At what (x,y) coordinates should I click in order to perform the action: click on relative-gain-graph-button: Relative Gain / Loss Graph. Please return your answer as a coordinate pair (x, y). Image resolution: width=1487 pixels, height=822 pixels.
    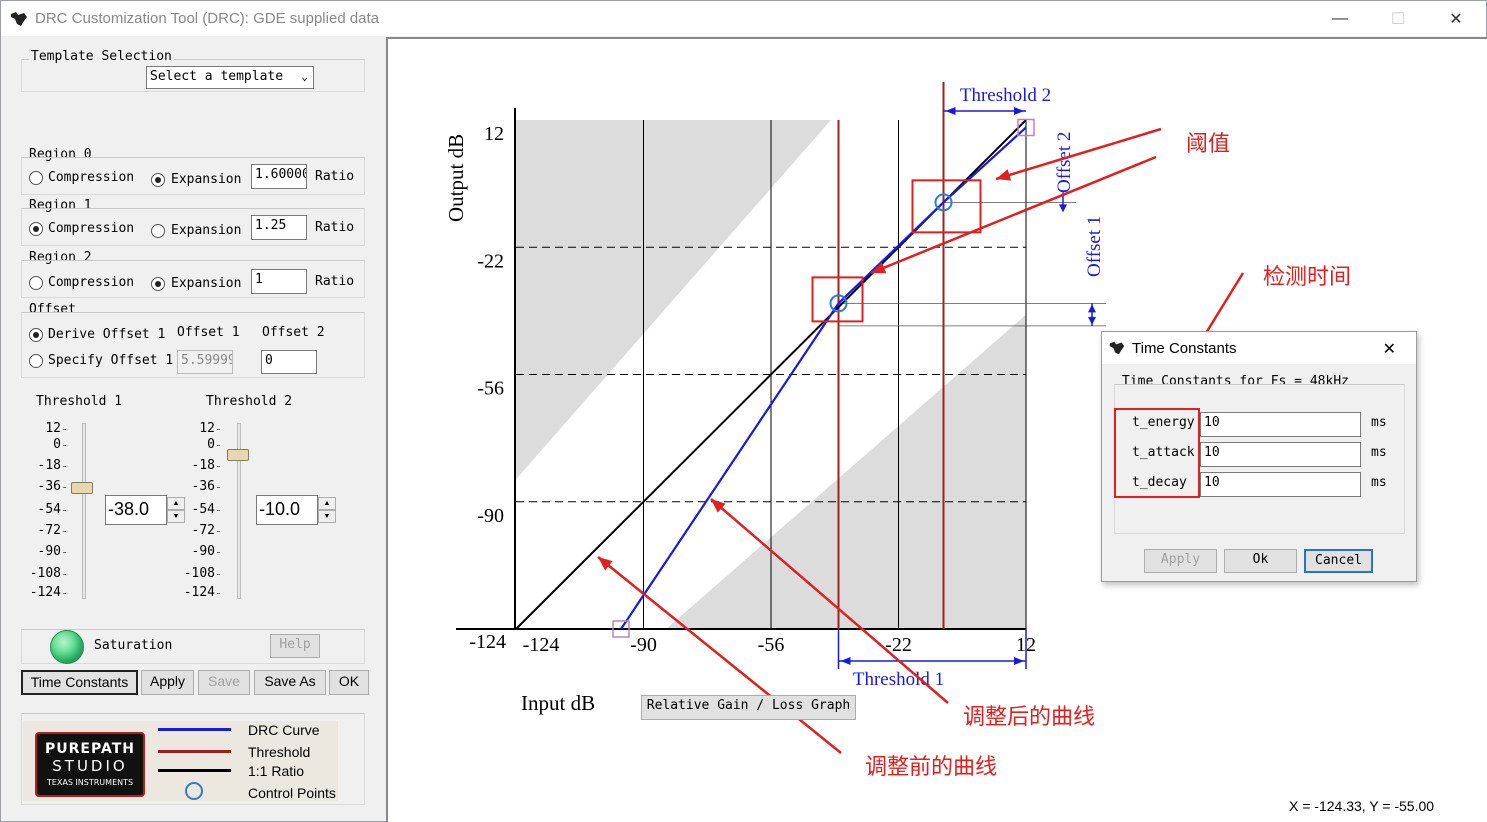
    Looking at the image, I should click on (748, 707).